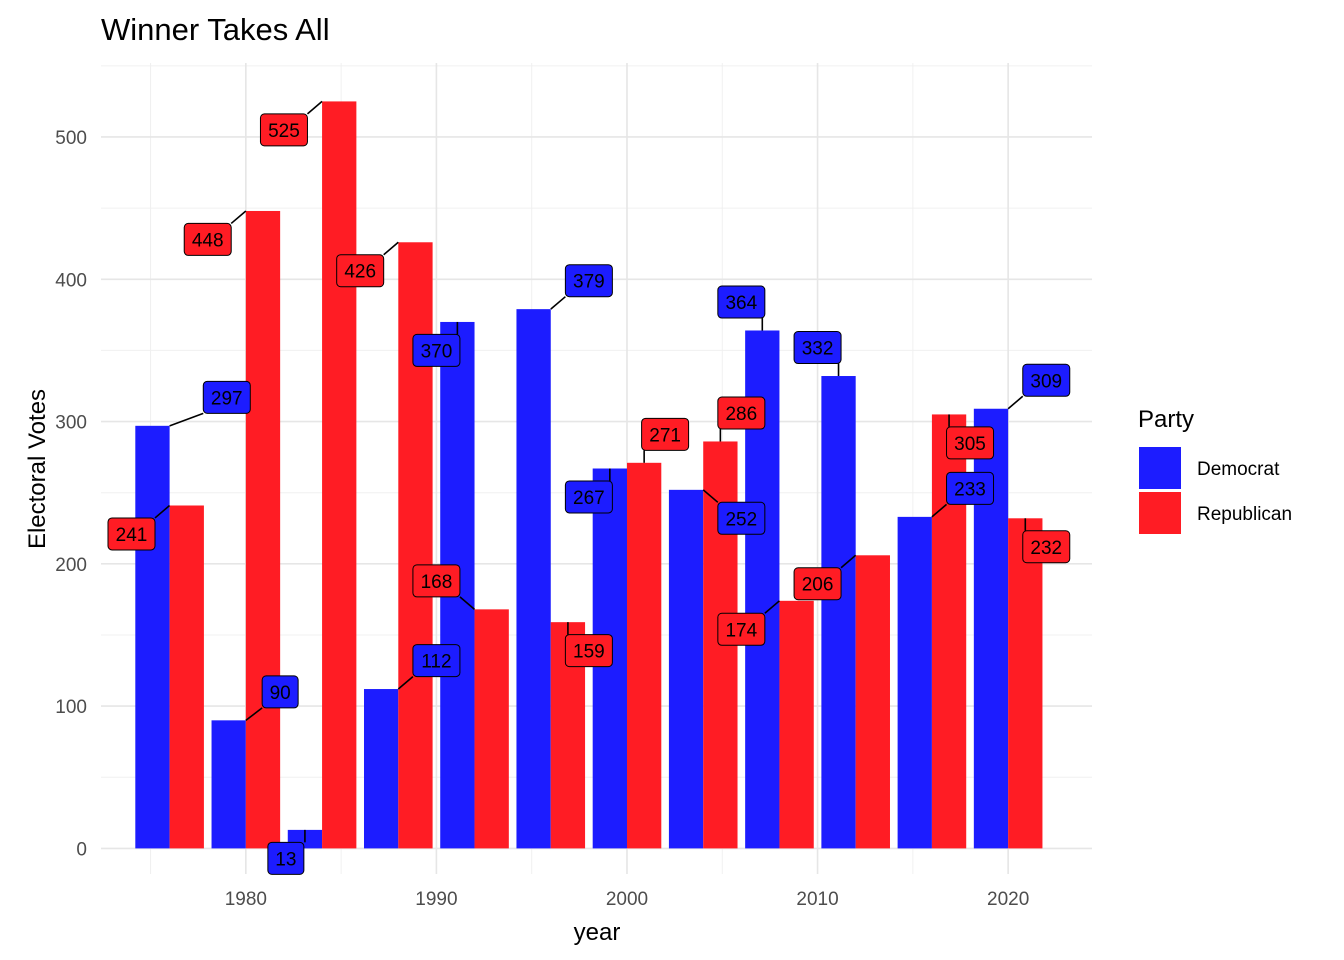 This screenshot has height=960, width=1344. I want to click on bar-republican-2008, so click(796, 724).